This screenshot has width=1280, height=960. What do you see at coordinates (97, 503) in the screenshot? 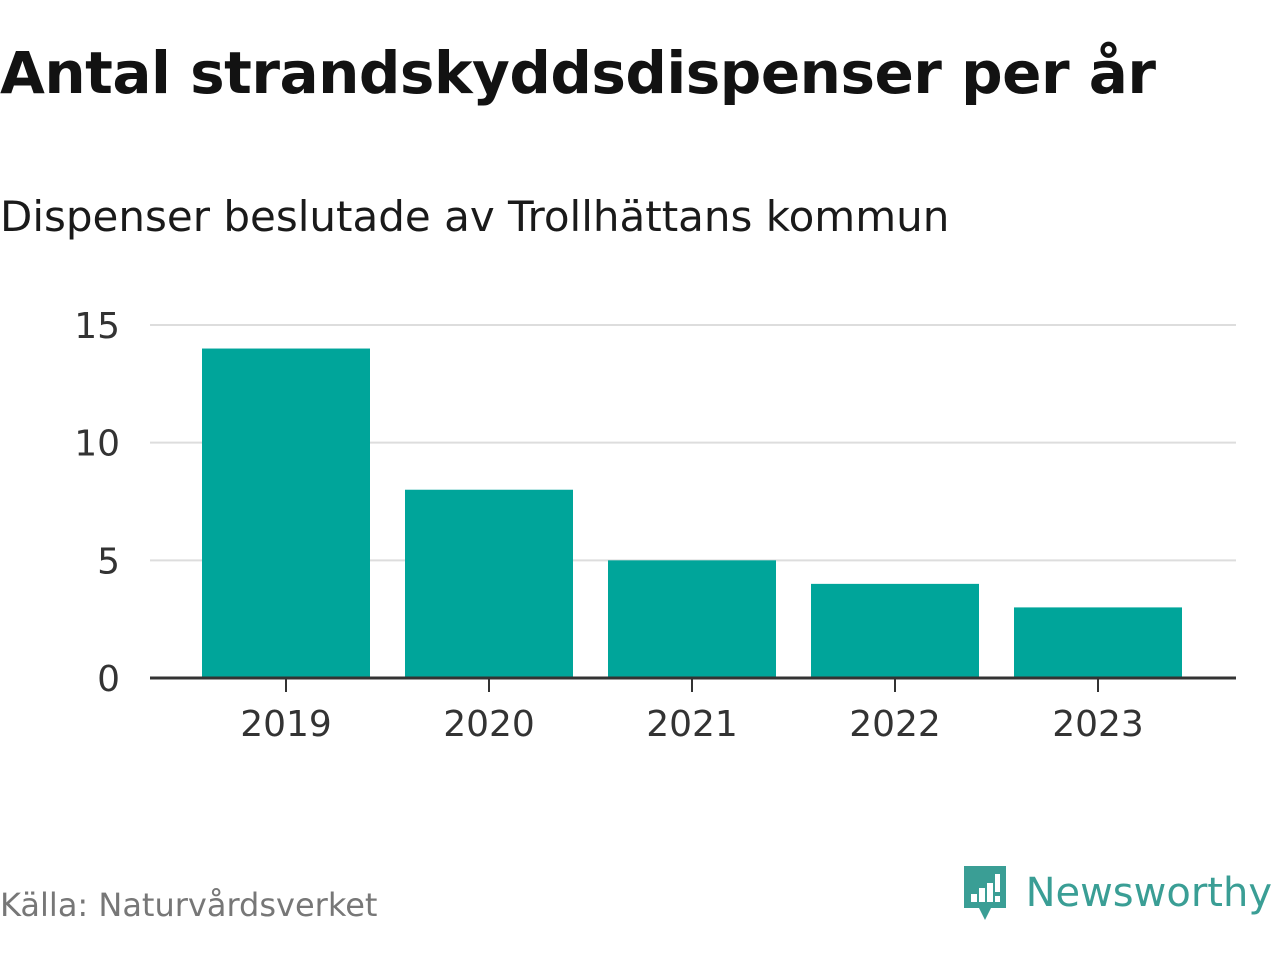
I see `y-axis-ticks: 0 5 10 15` at bounding box center [97, 503].